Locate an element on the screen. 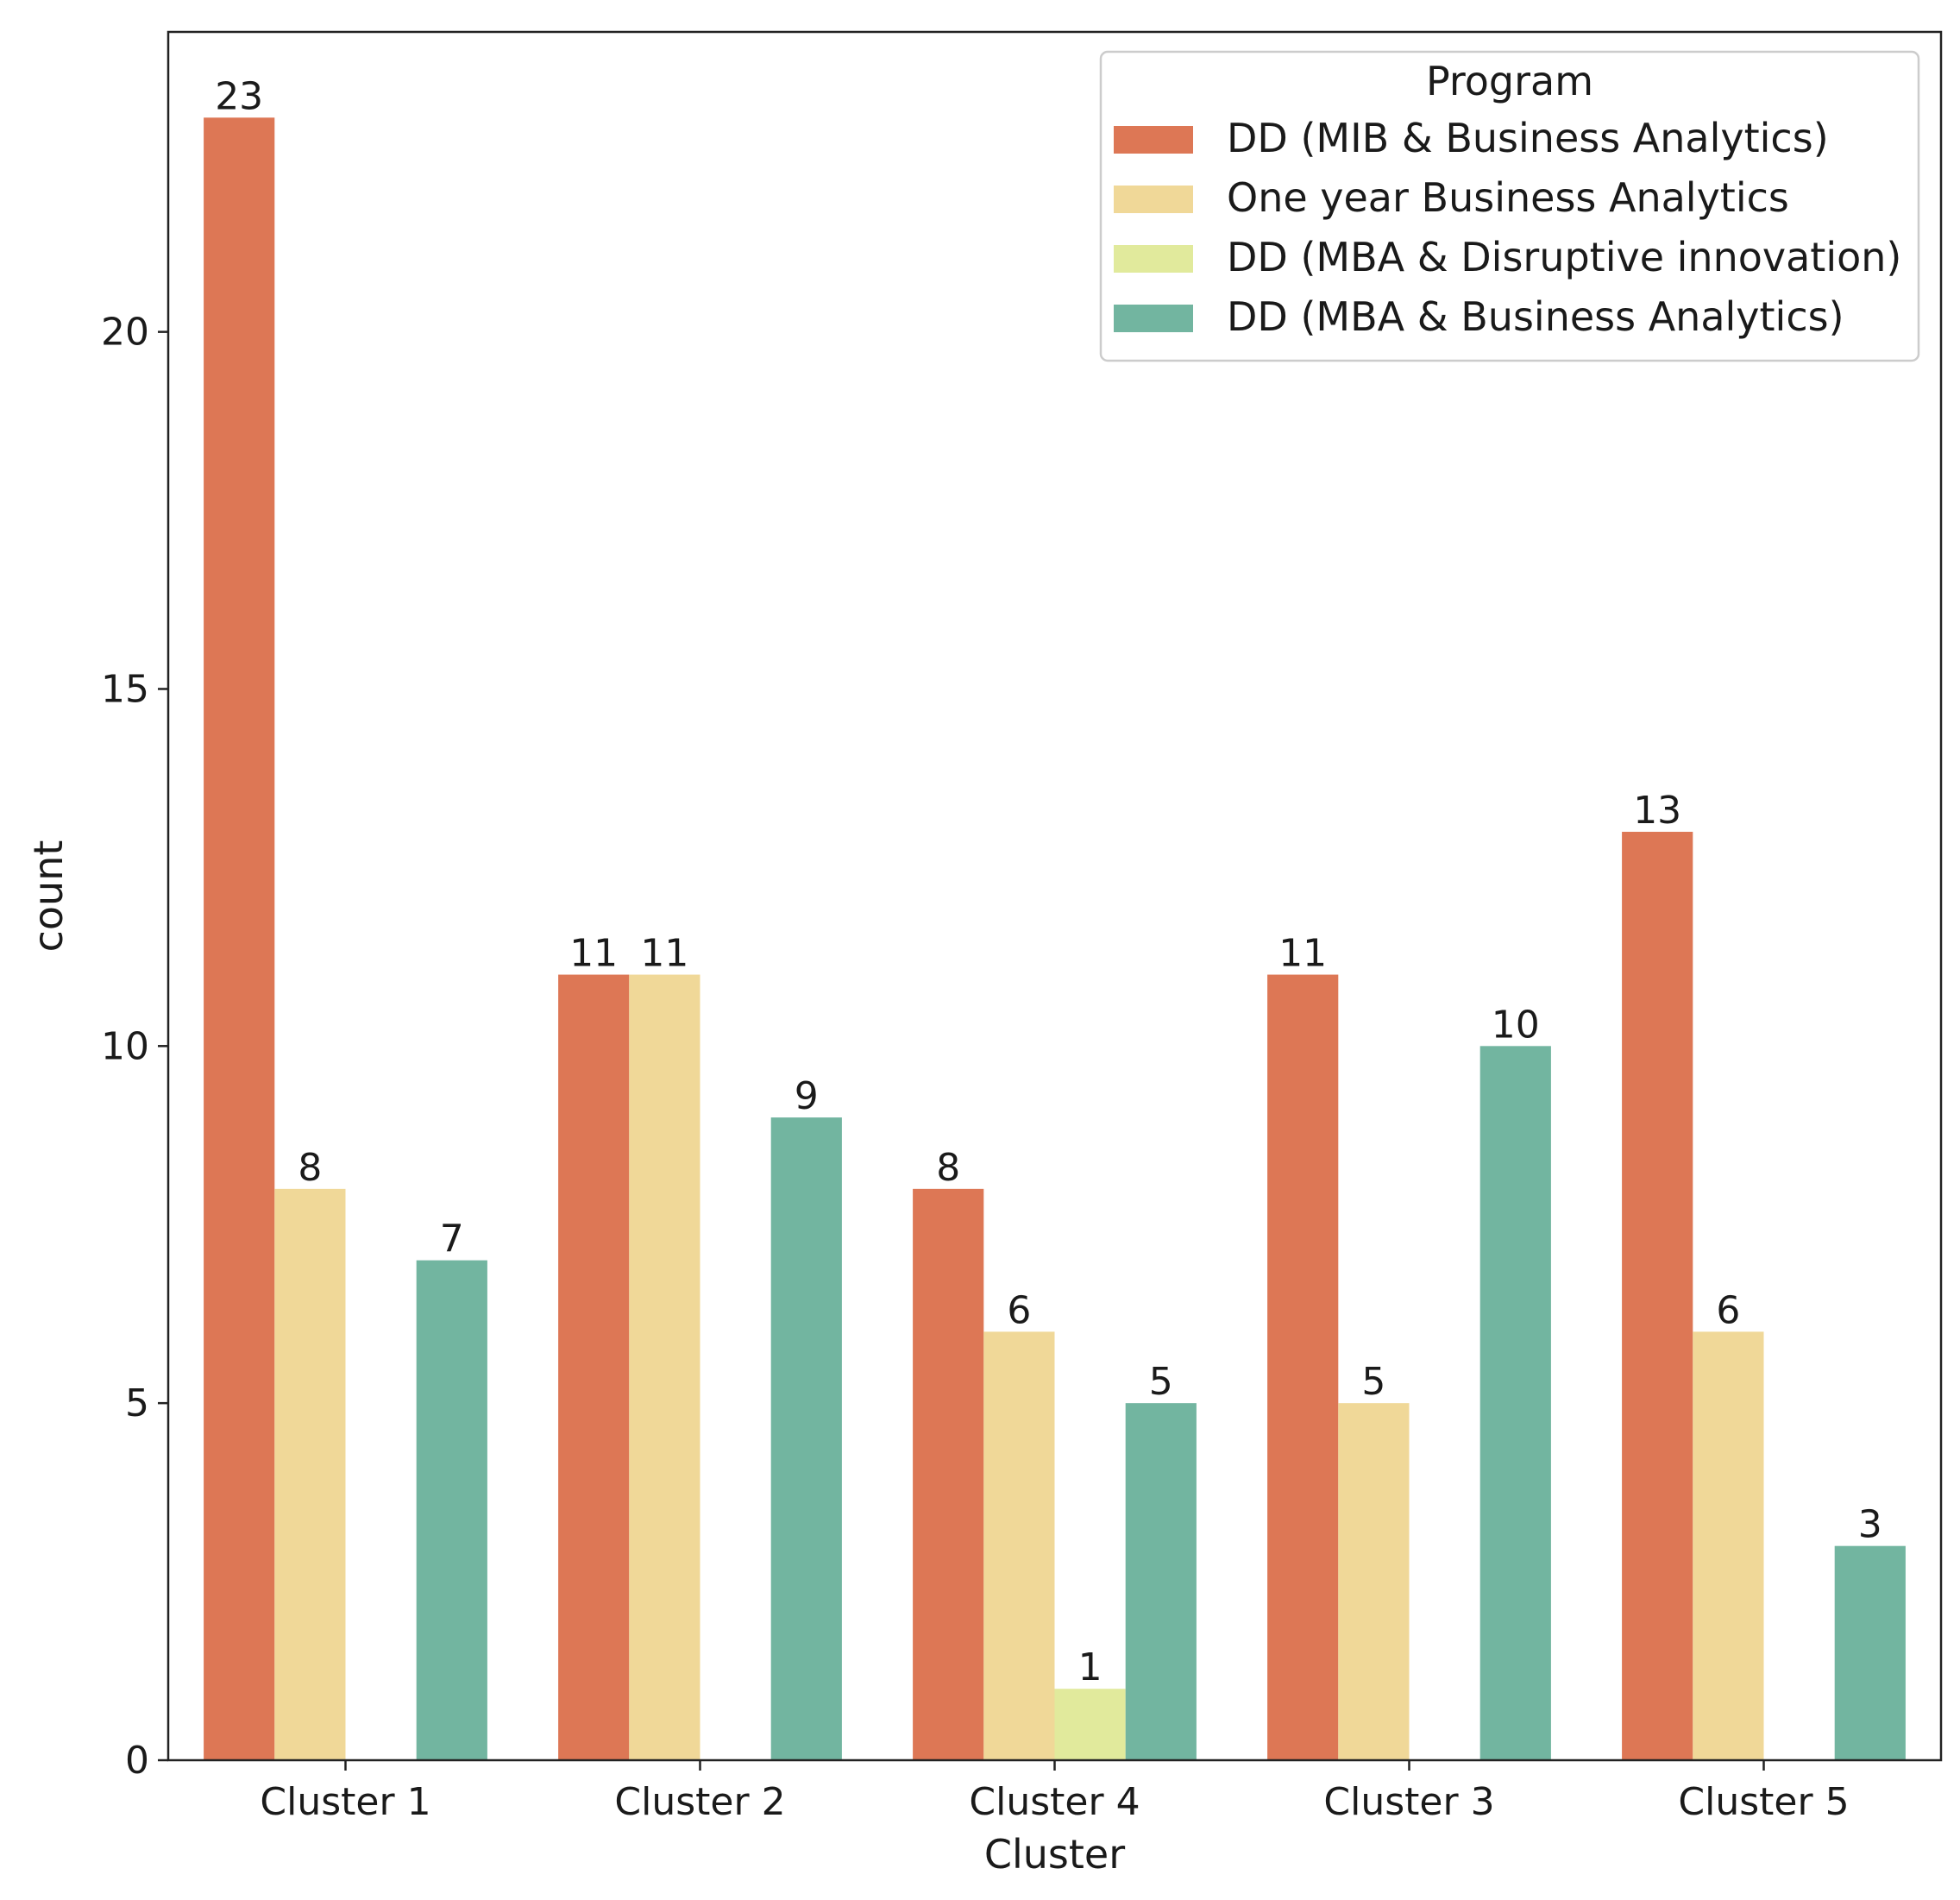 The height and width of the screenshot is (1900, 1960). bar-data-label: 13 is located at coordinates (1657, 811).